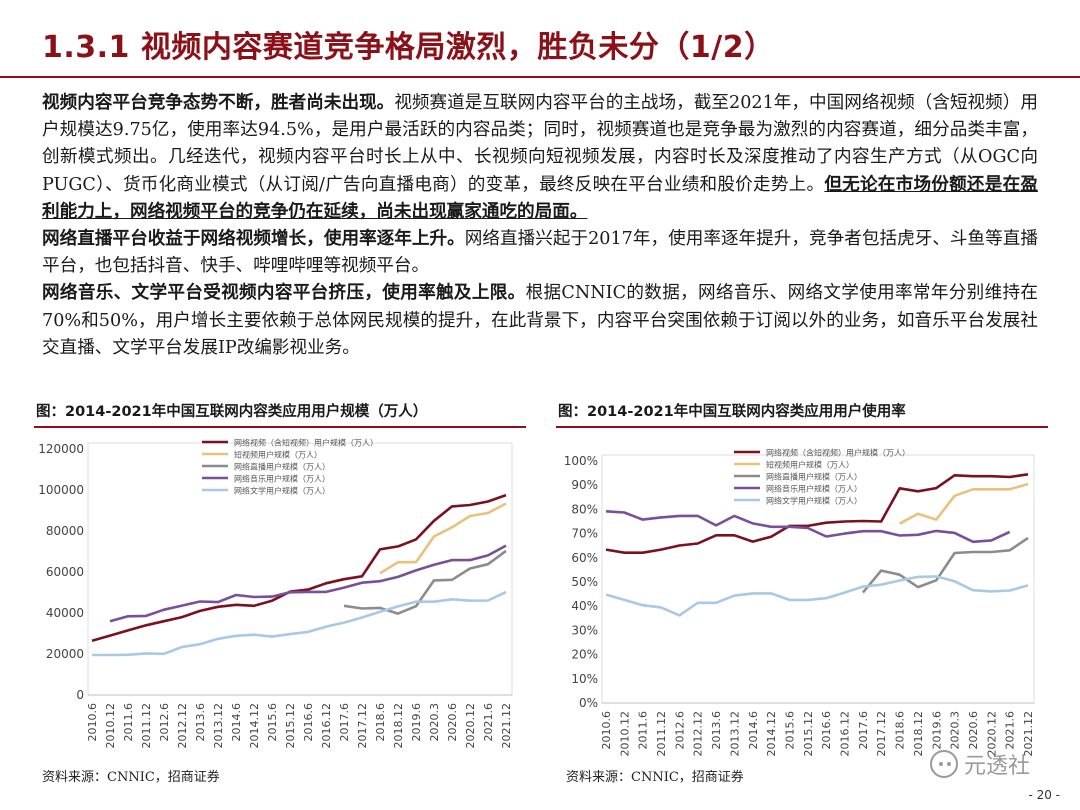 The image size is (1080, 810). What do you see at coordinates (131, 777) in the screenshot?
I see `left-source-note: 资料来源：CNNIC，招商证券` at bounding box center [131, 777].